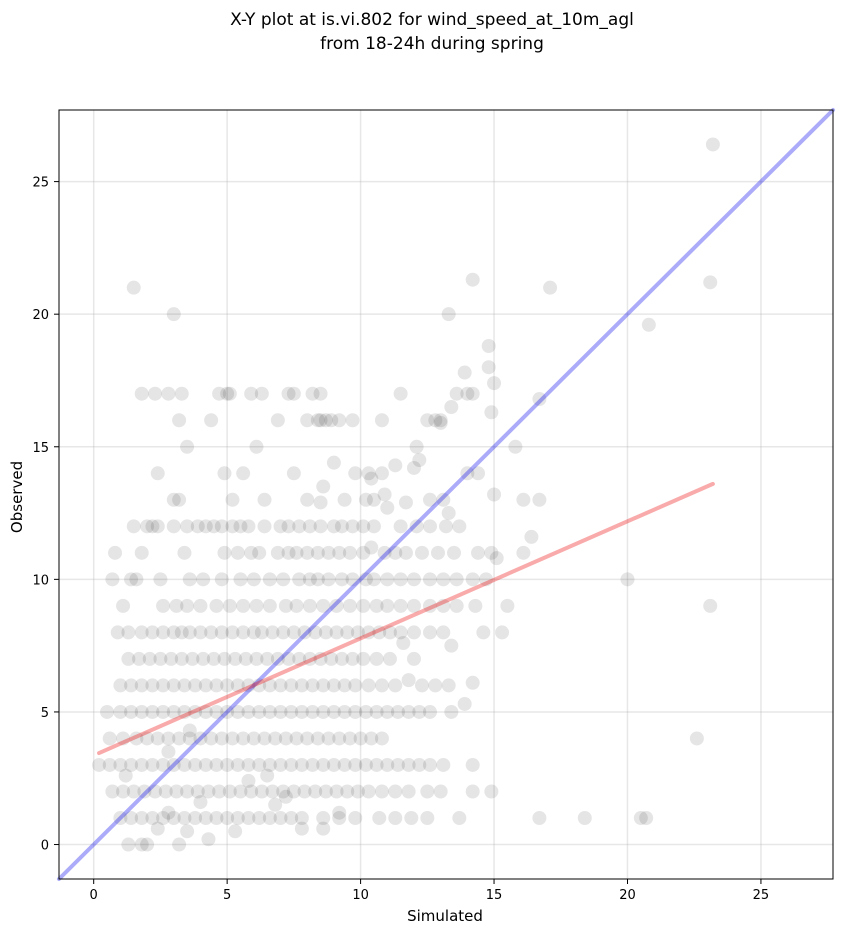 This screenshot has height=934, width=843. What do you see at coordinates (45, 713) in the screenshot?
I see `y-tick-label: 5` at bounding box center [45, 713].